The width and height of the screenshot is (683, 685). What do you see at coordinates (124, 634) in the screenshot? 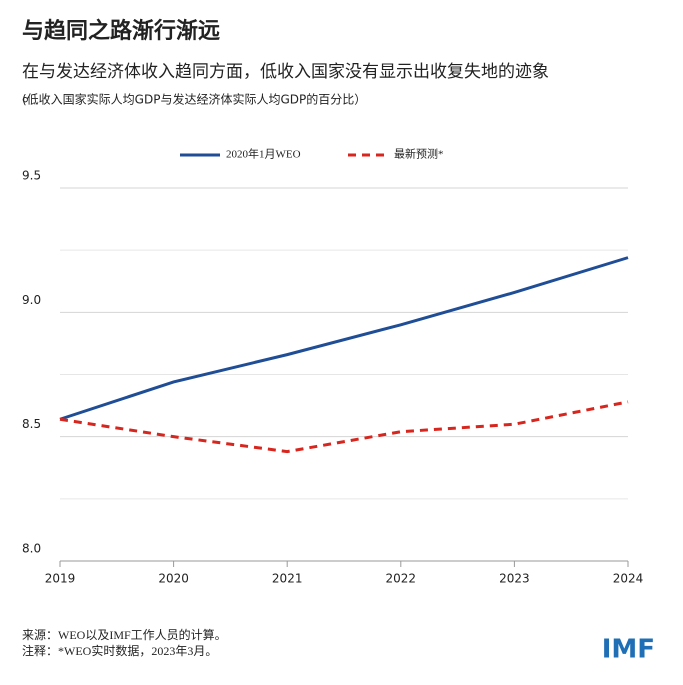
I see `source: 来源：WEO以及IMF工作人员的计算。` at bounding box center [124, 634].